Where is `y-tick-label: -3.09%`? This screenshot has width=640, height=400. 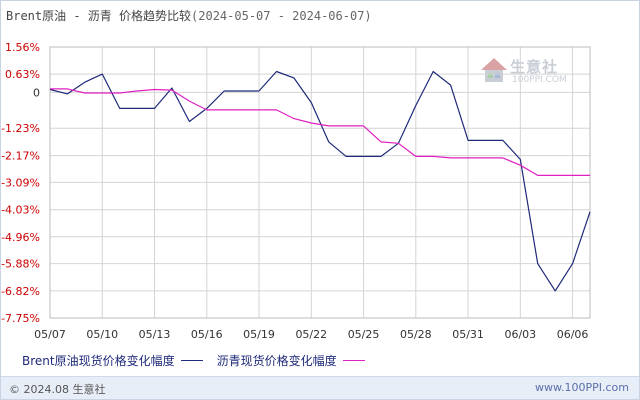 y-tick-label: -3.09% is located at coordinates (20, 182).